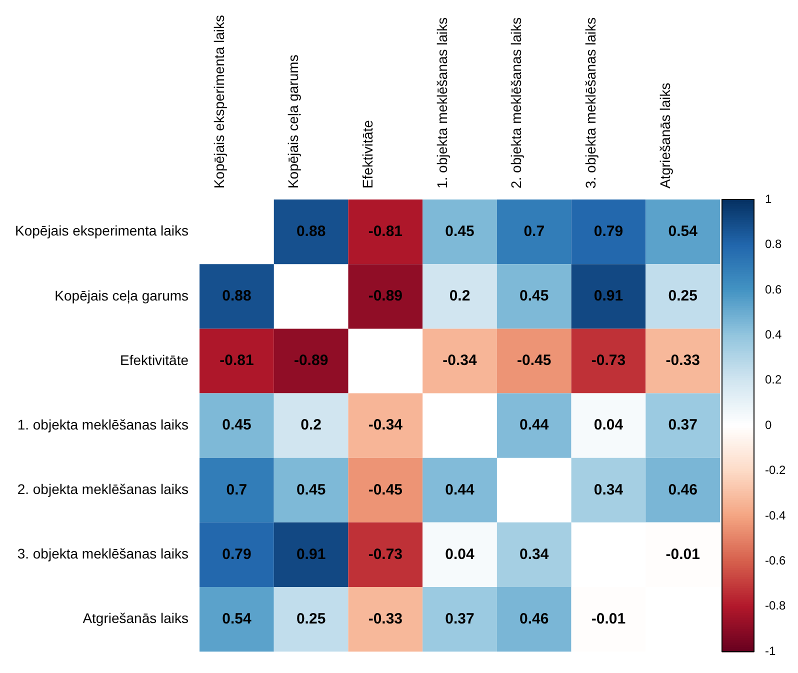 The image size is (798, 673). I want to click on color-bar-label: -1, so click(770, 651).